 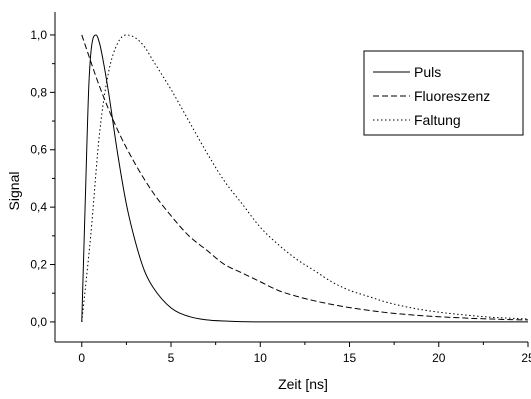 What do you see at coordinates (38, 35) in the screenshot?
I see `y-tick-label: 1,0` at bounding box center [38, 35].